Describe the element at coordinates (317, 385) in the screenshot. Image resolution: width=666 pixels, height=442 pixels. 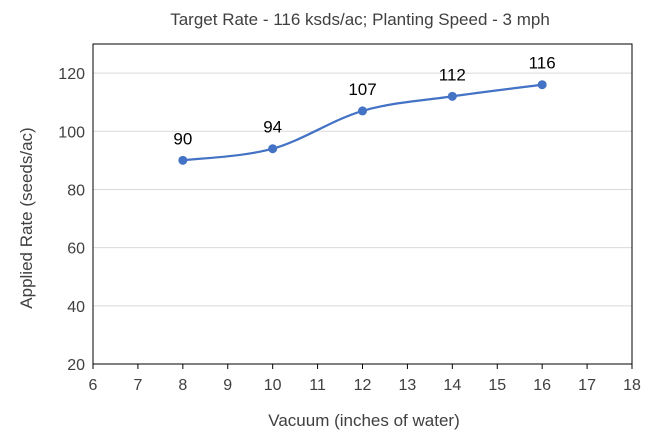
I see `x-tick-label: 11` at that location.